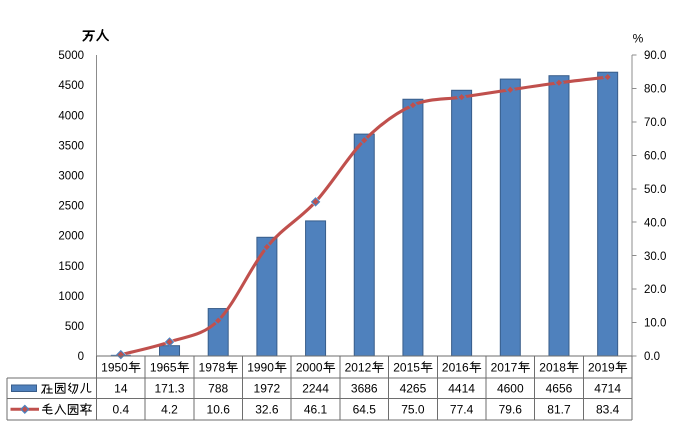 The width and height of the screenshot is (681, 433). I want to click on svg-text: 4714, so click(607, 388).